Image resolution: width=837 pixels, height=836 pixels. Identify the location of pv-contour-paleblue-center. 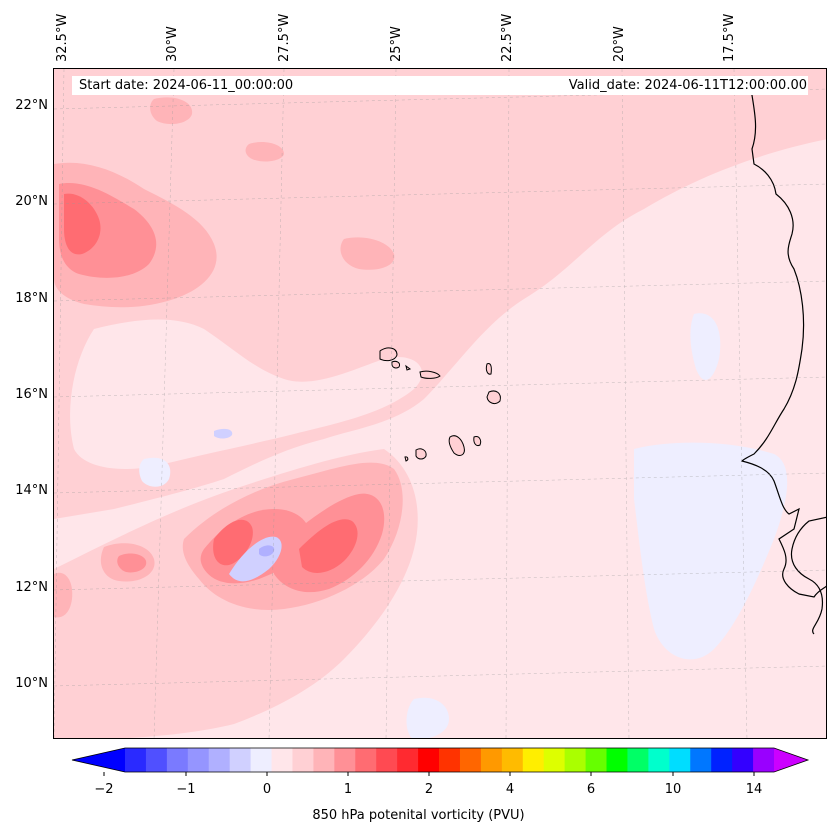
(155, 472).